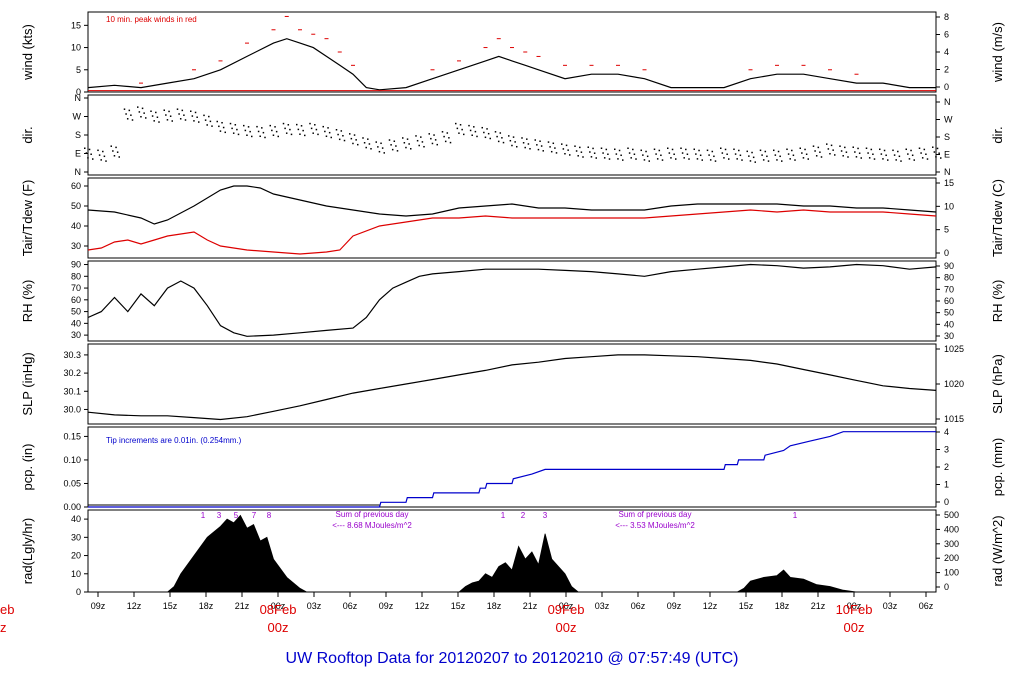 This screenshot has height=700, width=1024. I want to click on ytick-label-rad: 0, so click(78, 592).